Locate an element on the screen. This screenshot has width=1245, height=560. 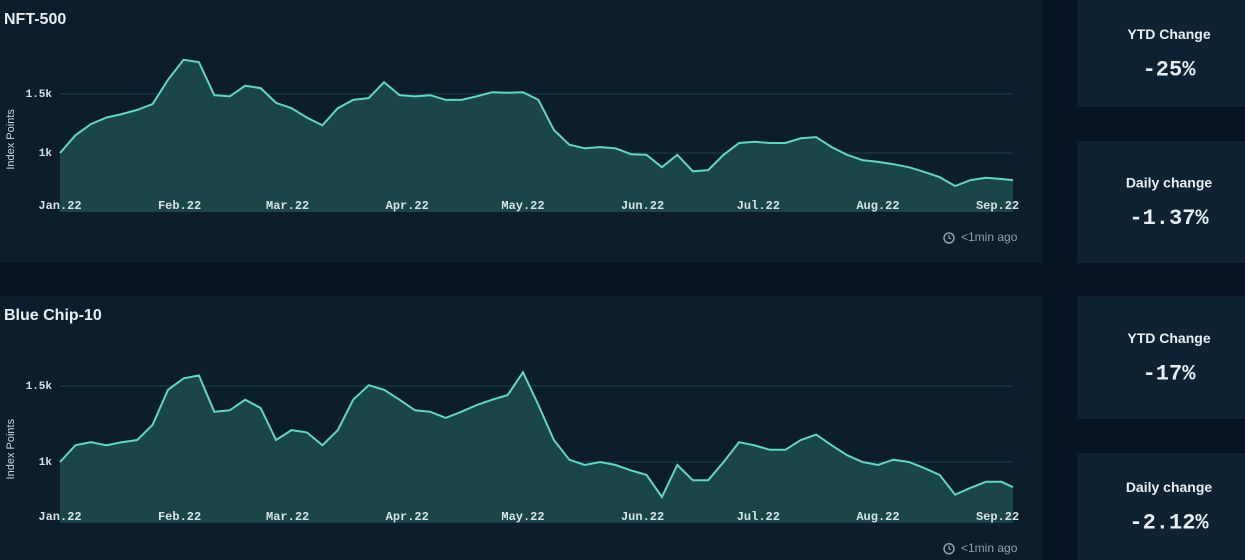
stat-value: -2.12% is located at coordinates (1169, 522).